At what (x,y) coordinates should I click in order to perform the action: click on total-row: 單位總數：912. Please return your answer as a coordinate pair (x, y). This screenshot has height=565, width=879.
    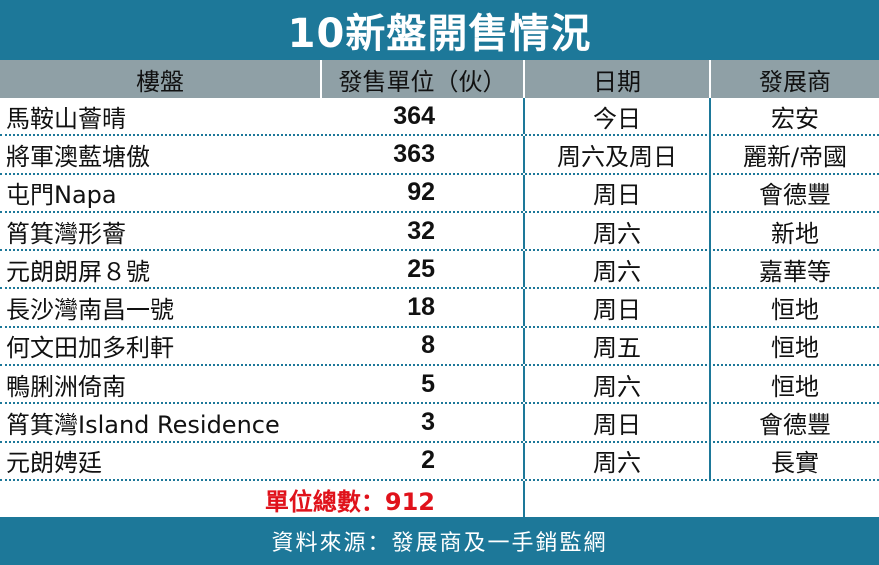
    Looking at the image, I should click on (439, 499).